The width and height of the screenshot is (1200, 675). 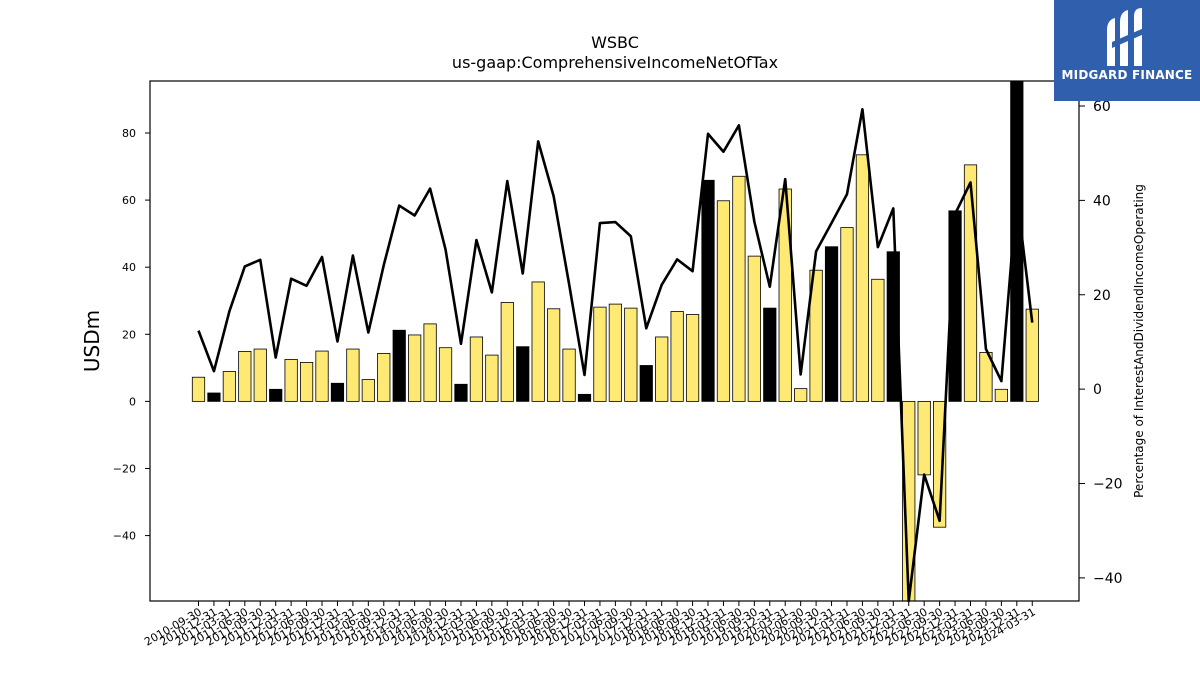 I want to click on y-tick-label: 40, so click(x=129, y=267).